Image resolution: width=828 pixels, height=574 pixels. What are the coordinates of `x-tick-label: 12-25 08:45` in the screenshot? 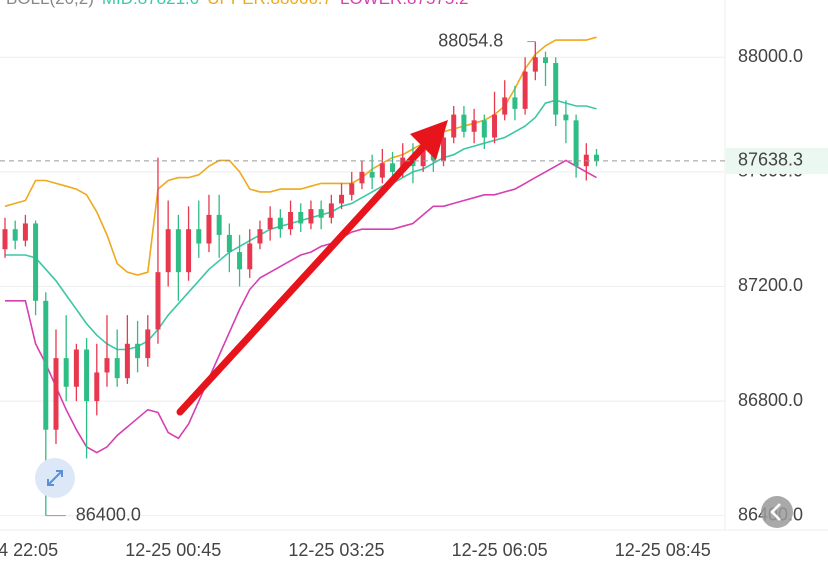 It's located at (663, 550).